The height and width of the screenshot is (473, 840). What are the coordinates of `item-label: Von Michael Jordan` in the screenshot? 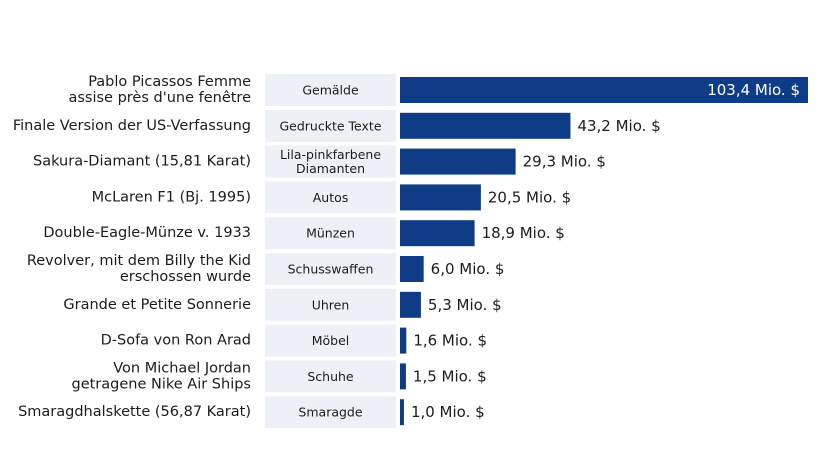 It's located at (182, 368).